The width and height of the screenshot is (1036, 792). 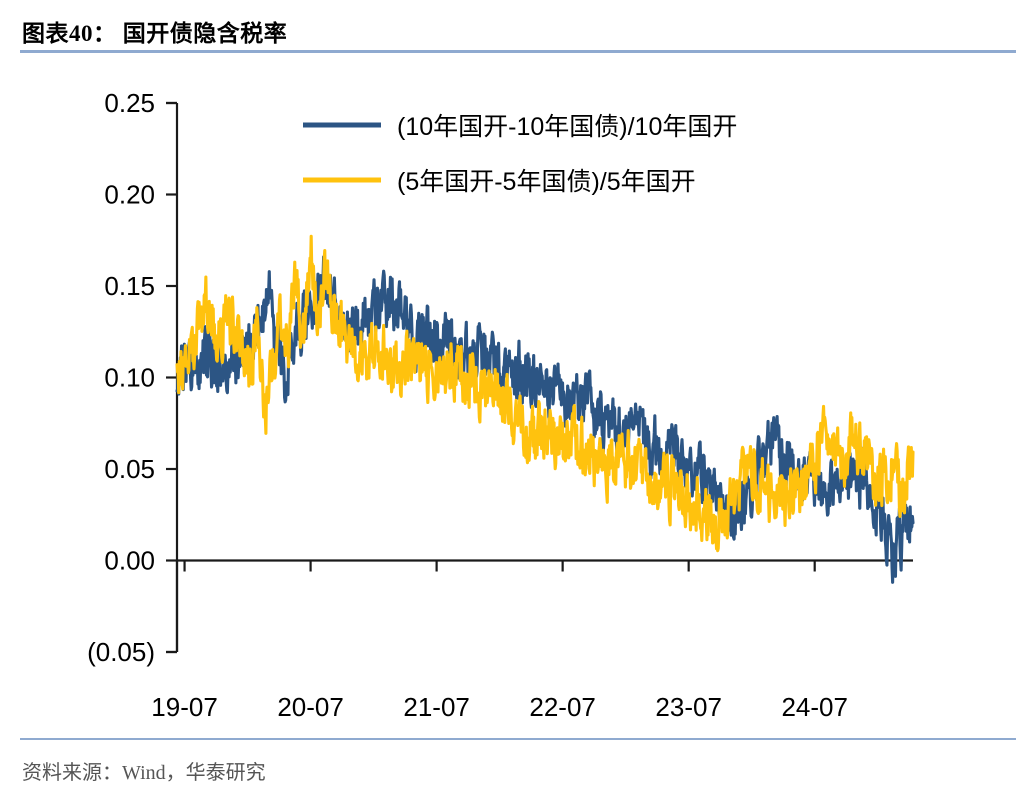 What do you see at coordinates (499, 641) in the screenshot?
I see `x-axis-ticks: 19-07 20-07 21-07 22-07 23-07 24-07` at bounding box center [499, 641].